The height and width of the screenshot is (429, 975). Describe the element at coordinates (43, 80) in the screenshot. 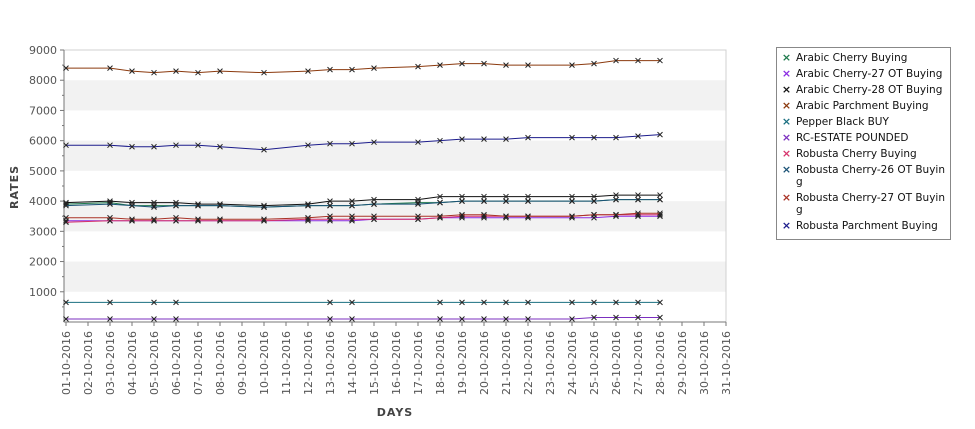

I see `y-tick-label: 8000` at that location.